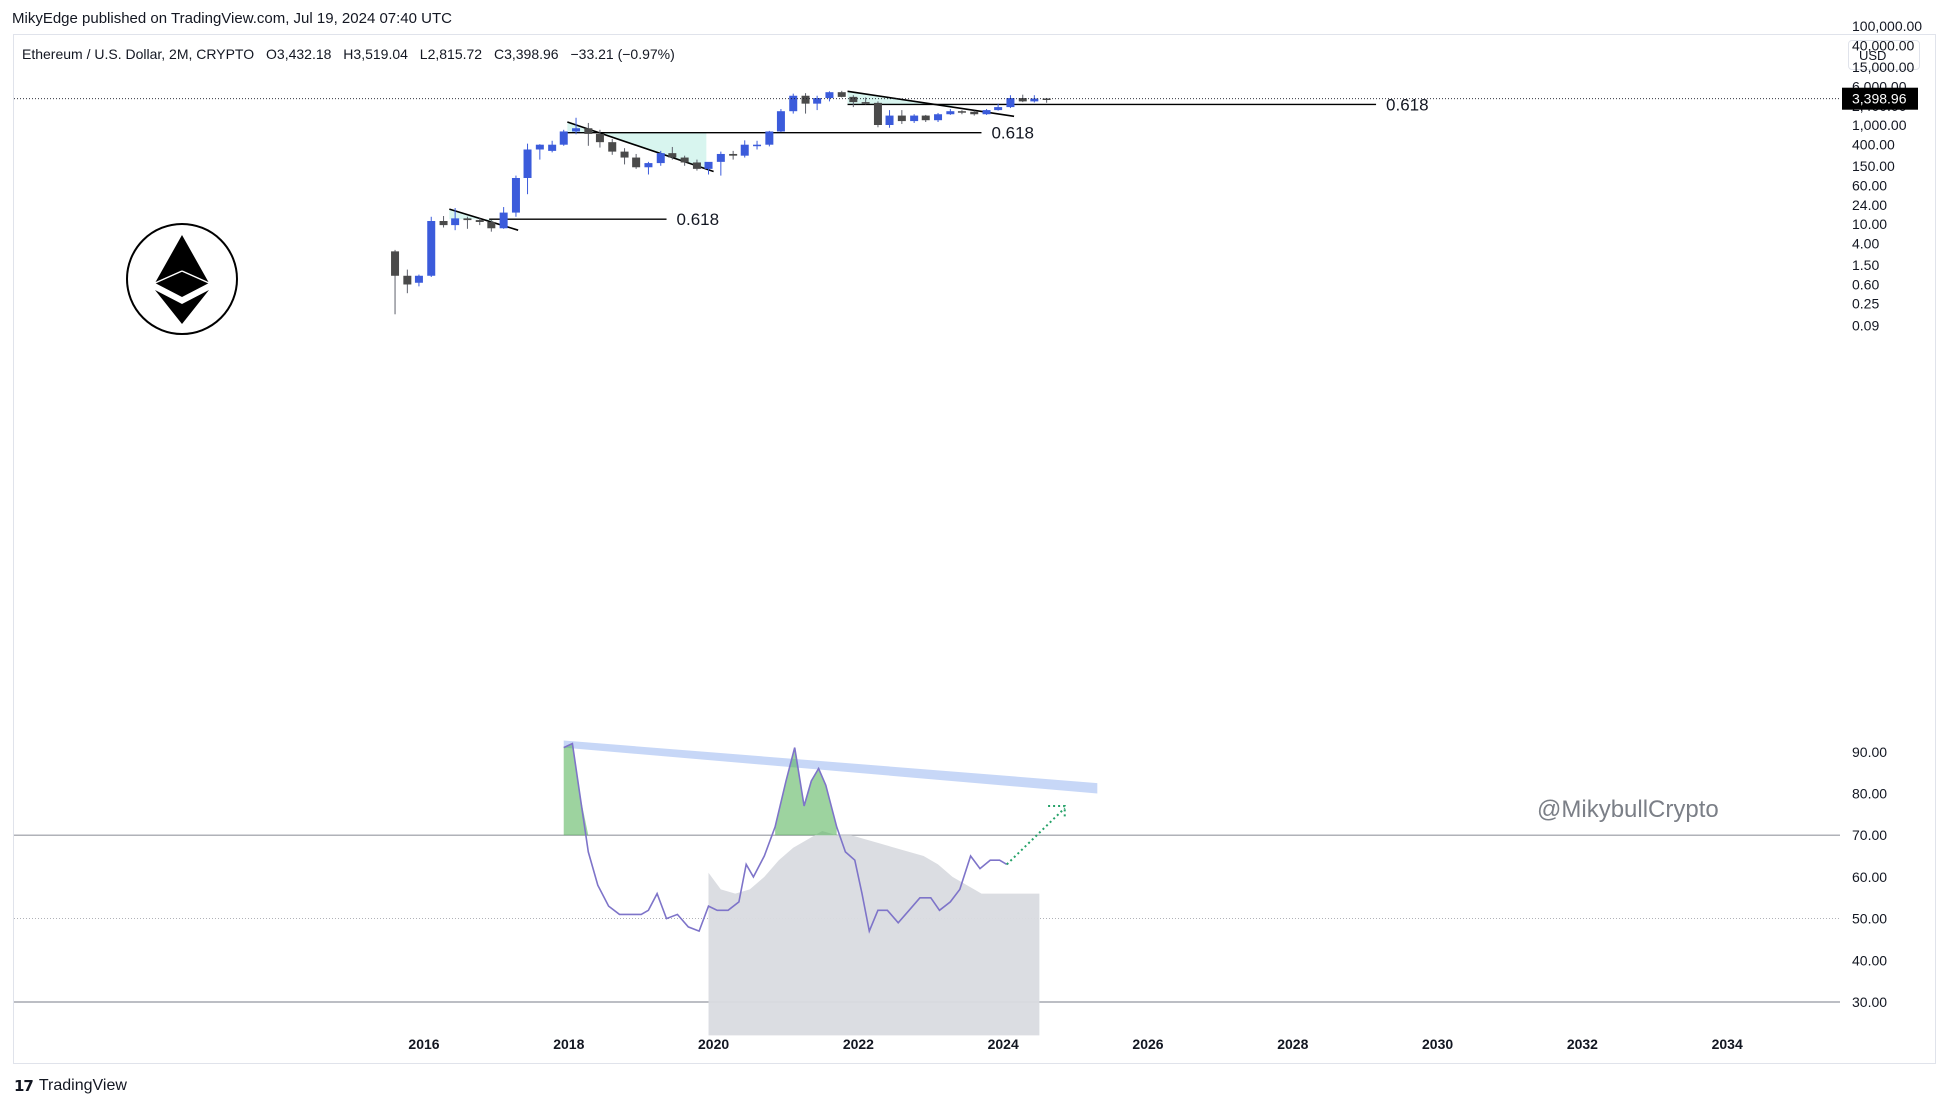 The height and width of the screenshot is (1105, 1946). I want to click on time-axis-tick: 2034, so click(1727, 1044).